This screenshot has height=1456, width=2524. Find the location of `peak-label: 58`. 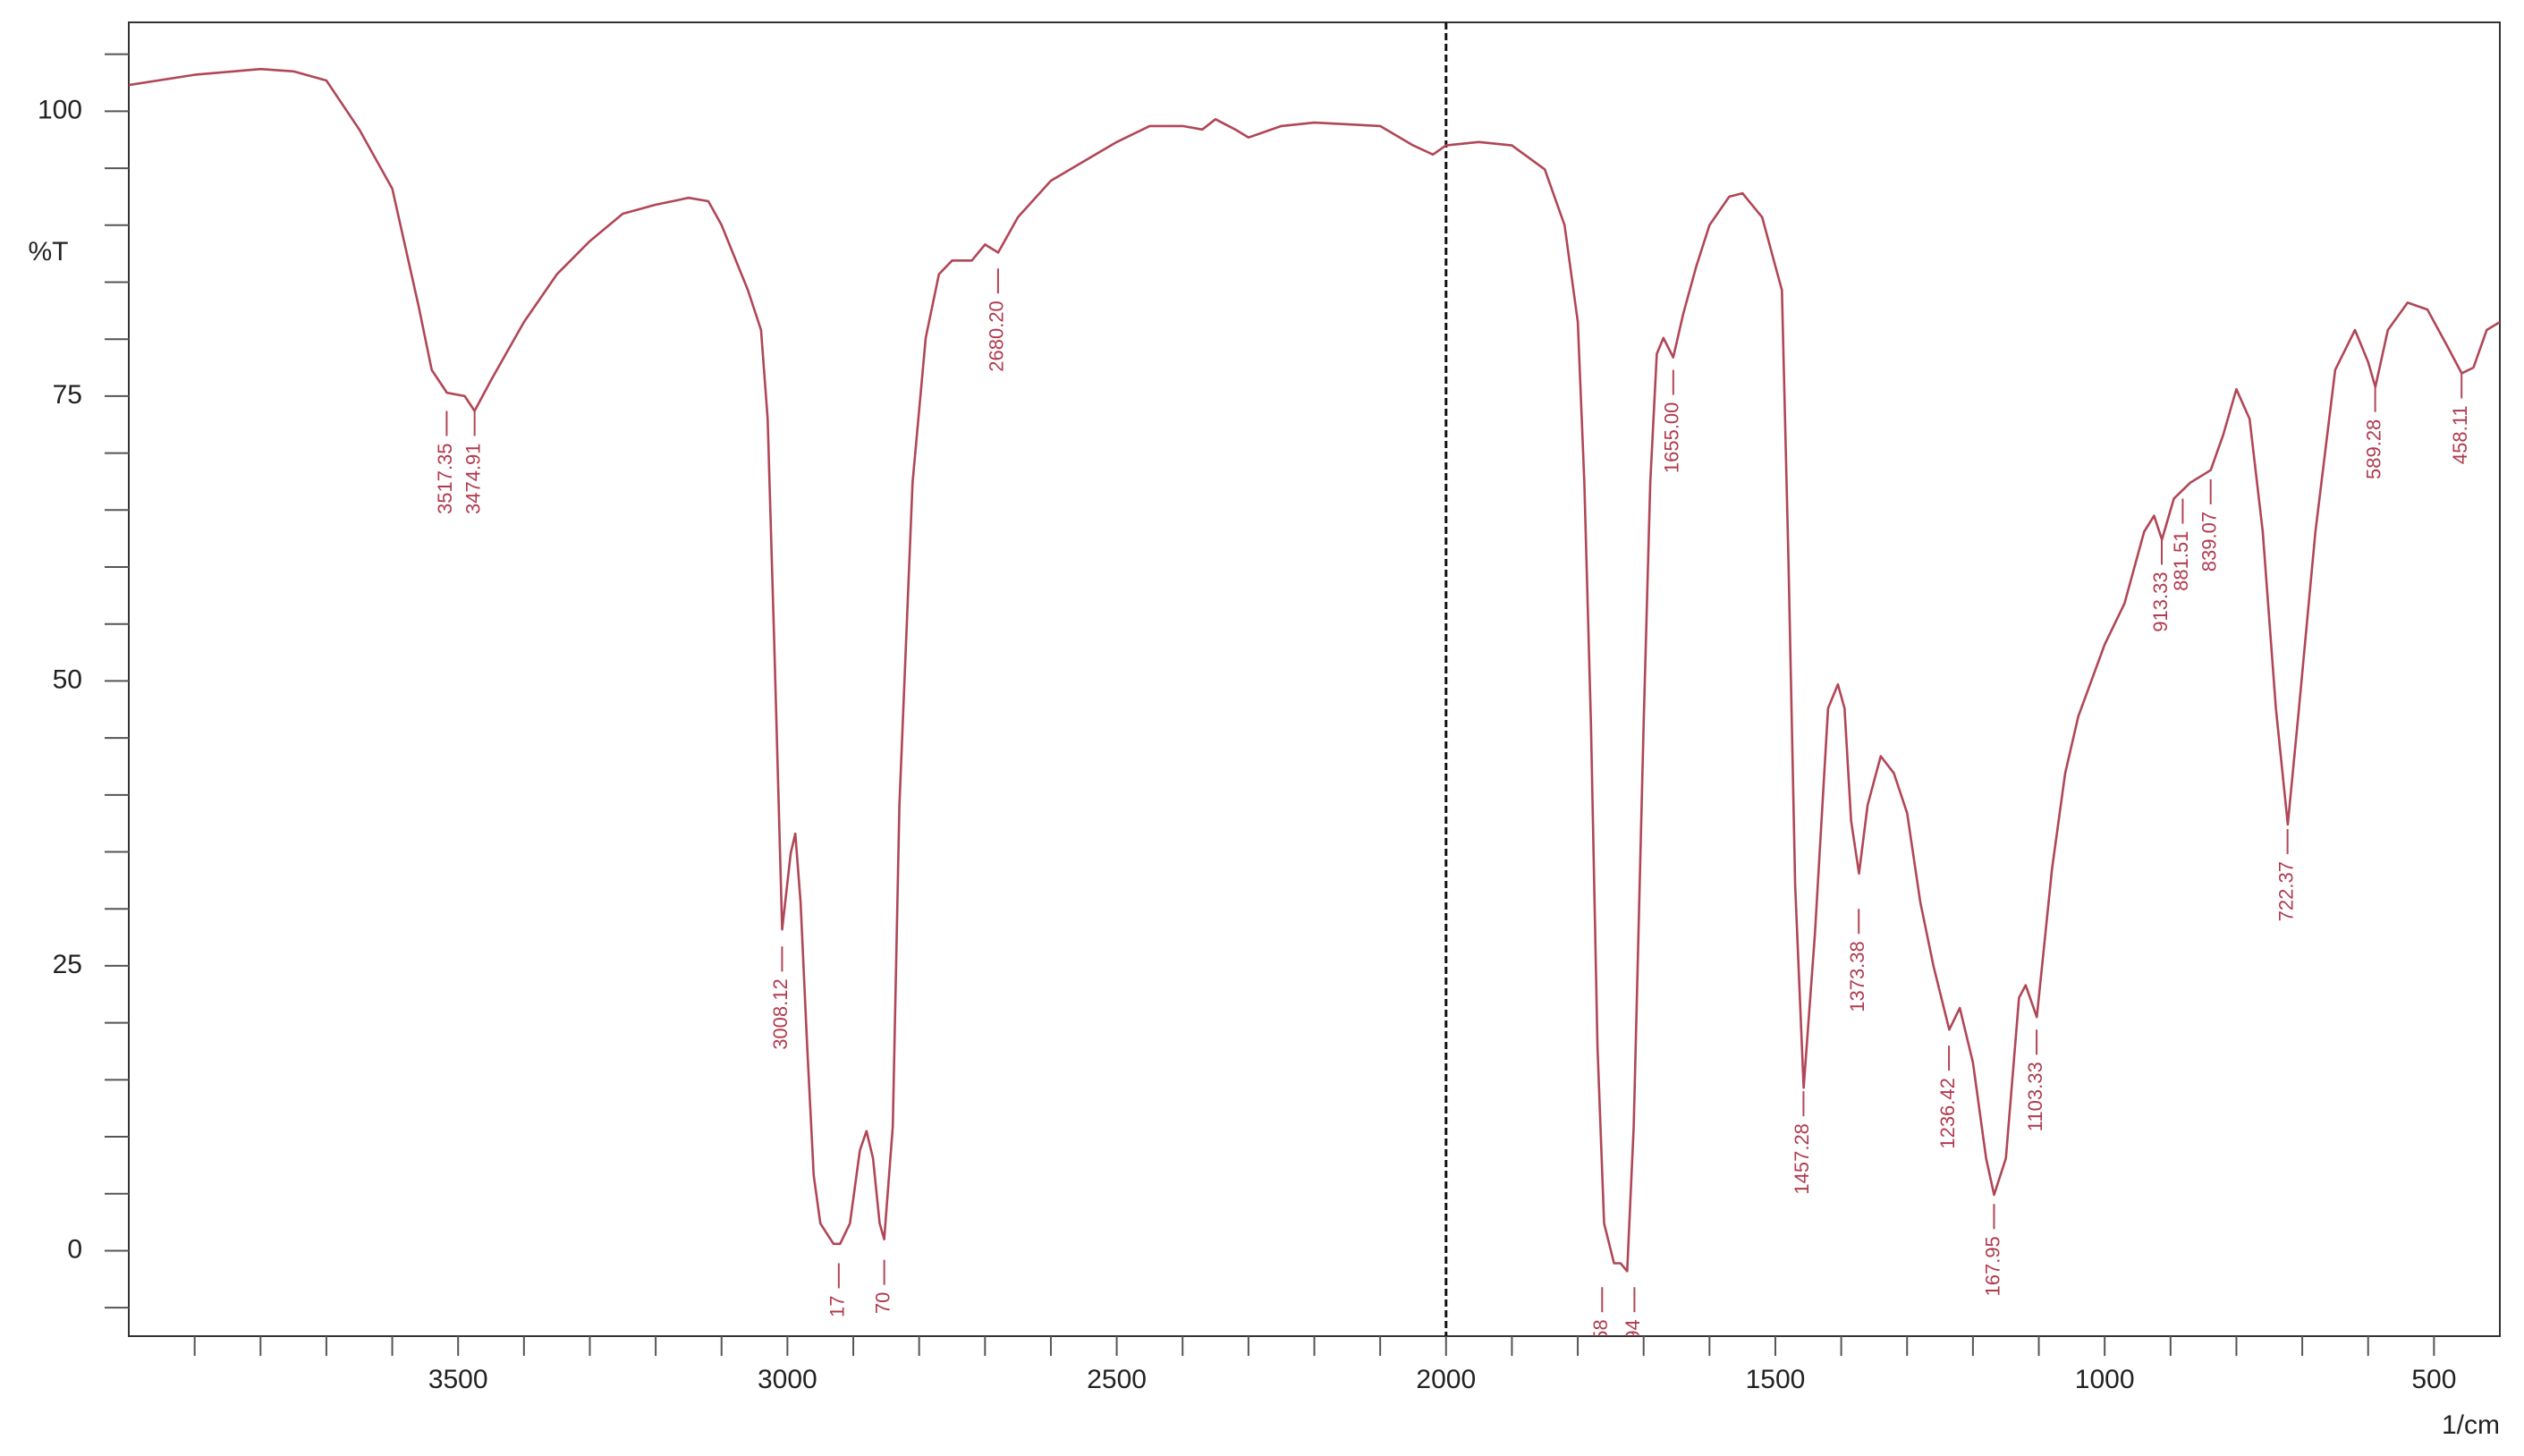

peak-label: 58 is located at coordinates (1600, 1330).